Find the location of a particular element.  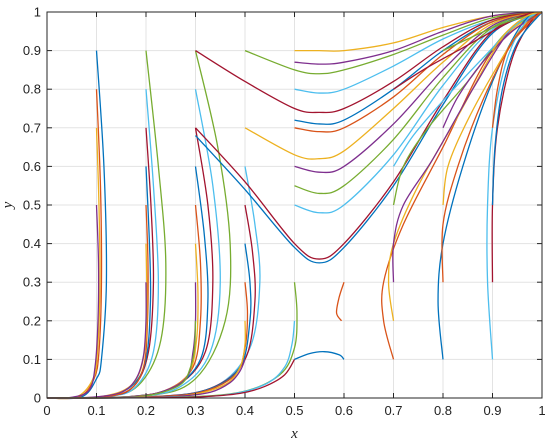

x-axis-label: x is located at coordinates (294, 434).